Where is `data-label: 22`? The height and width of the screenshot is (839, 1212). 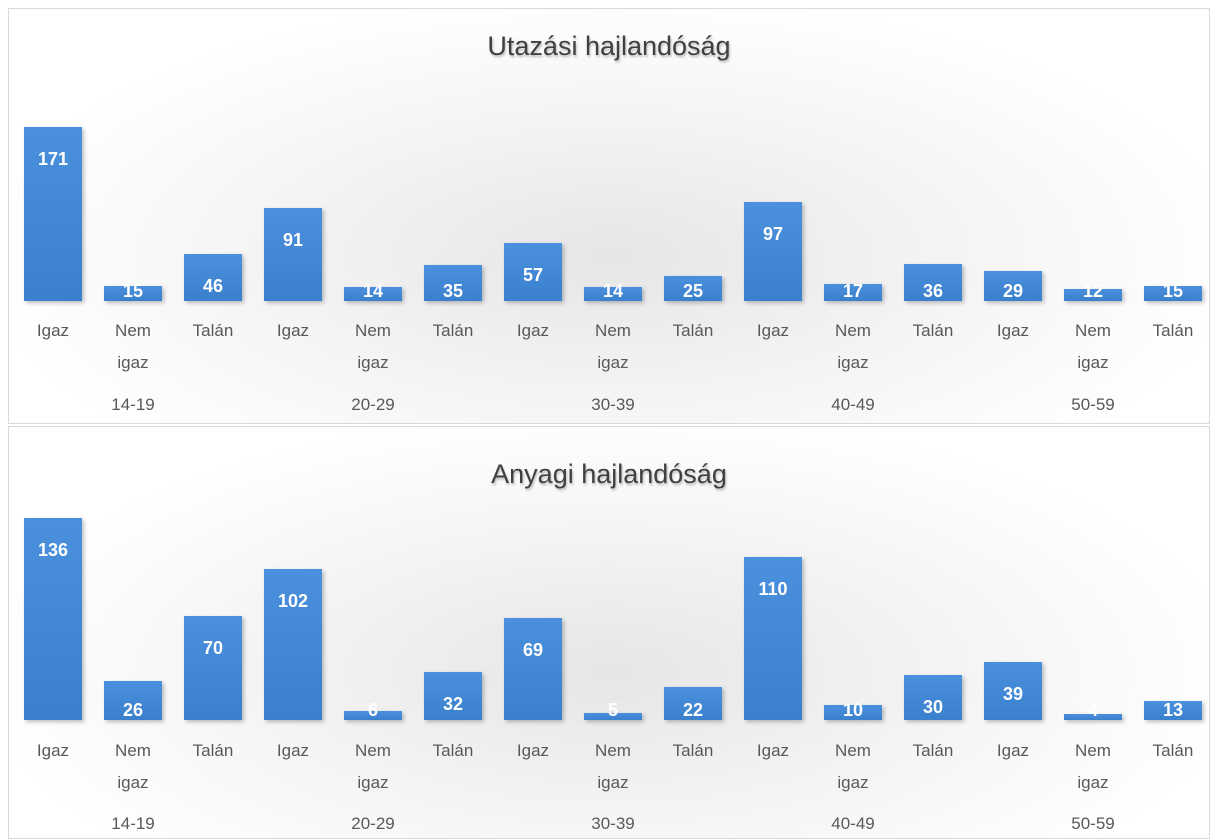 data-label: 22 is located at coordinates (693, 710).